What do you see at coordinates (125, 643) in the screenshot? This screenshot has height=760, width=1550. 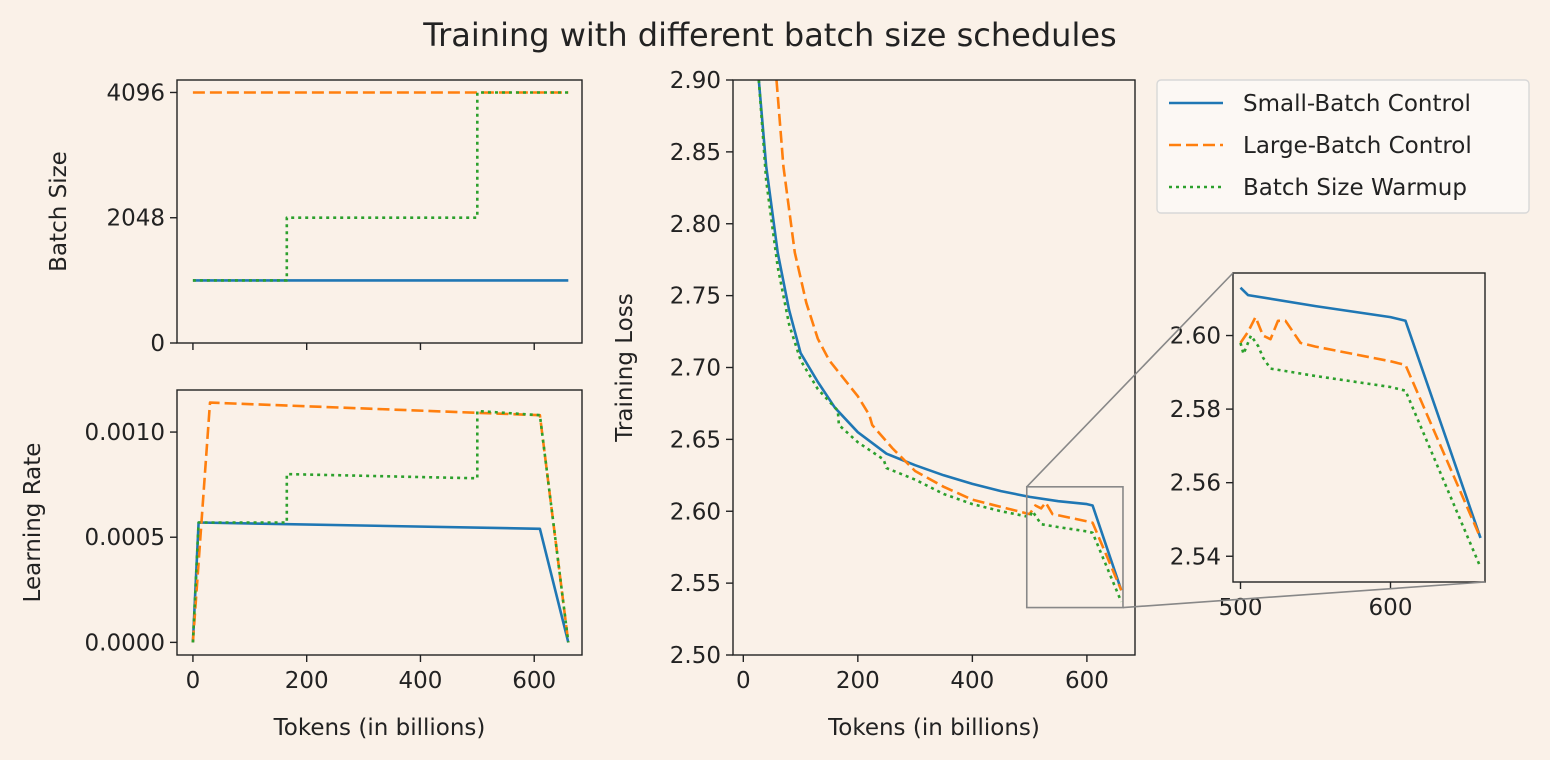 I see `y-tick-label: 0.0000` at bounding box center [125, 643].